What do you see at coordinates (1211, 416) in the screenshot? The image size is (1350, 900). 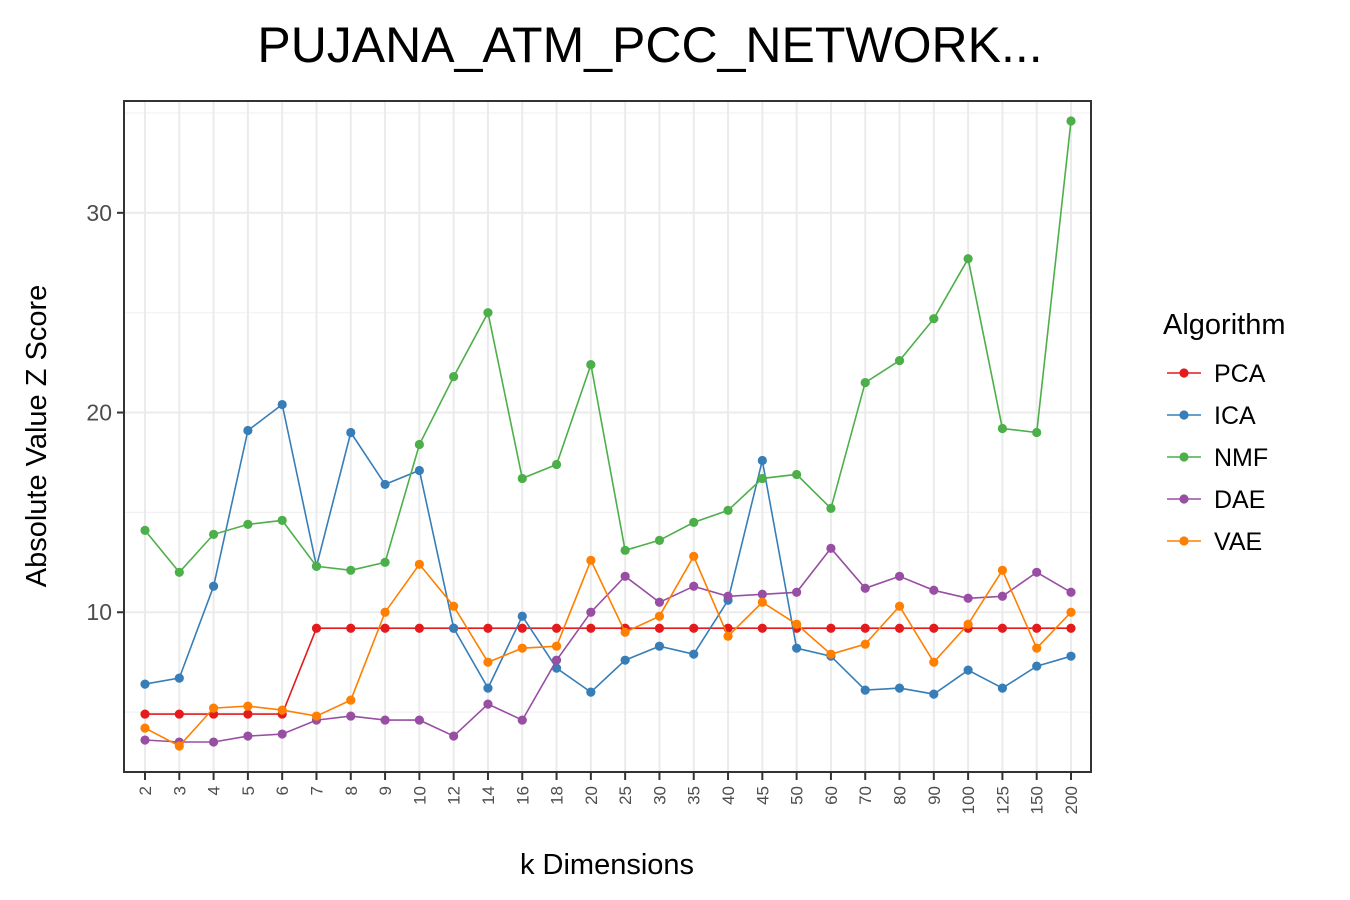 I see `legend-item-ica: ICA` at bounding box center [1211, 416].